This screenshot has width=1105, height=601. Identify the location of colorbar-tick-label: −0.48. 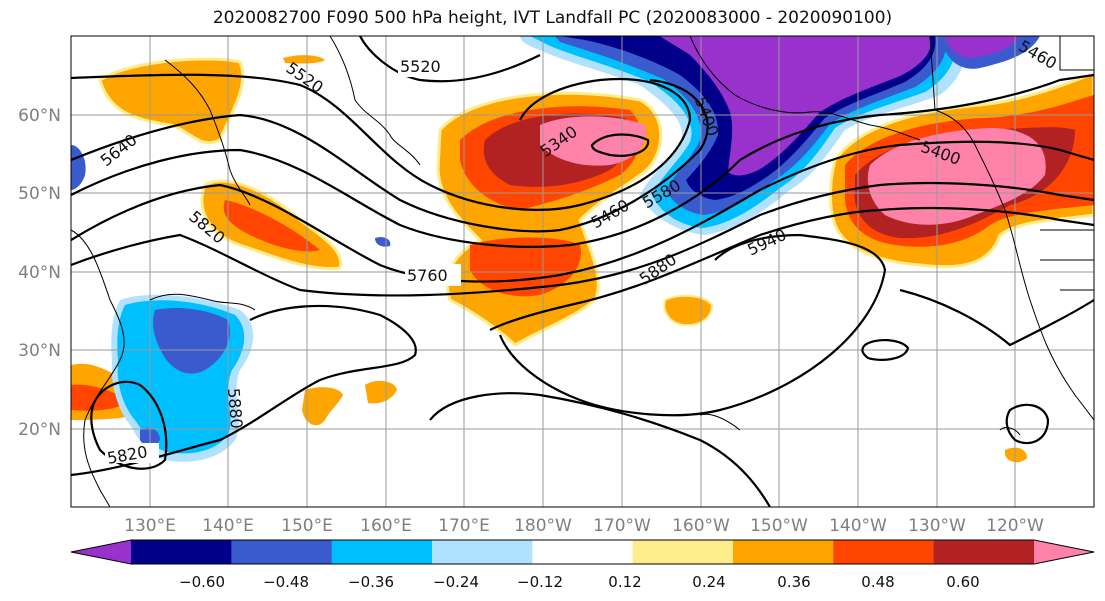
(286, 582).